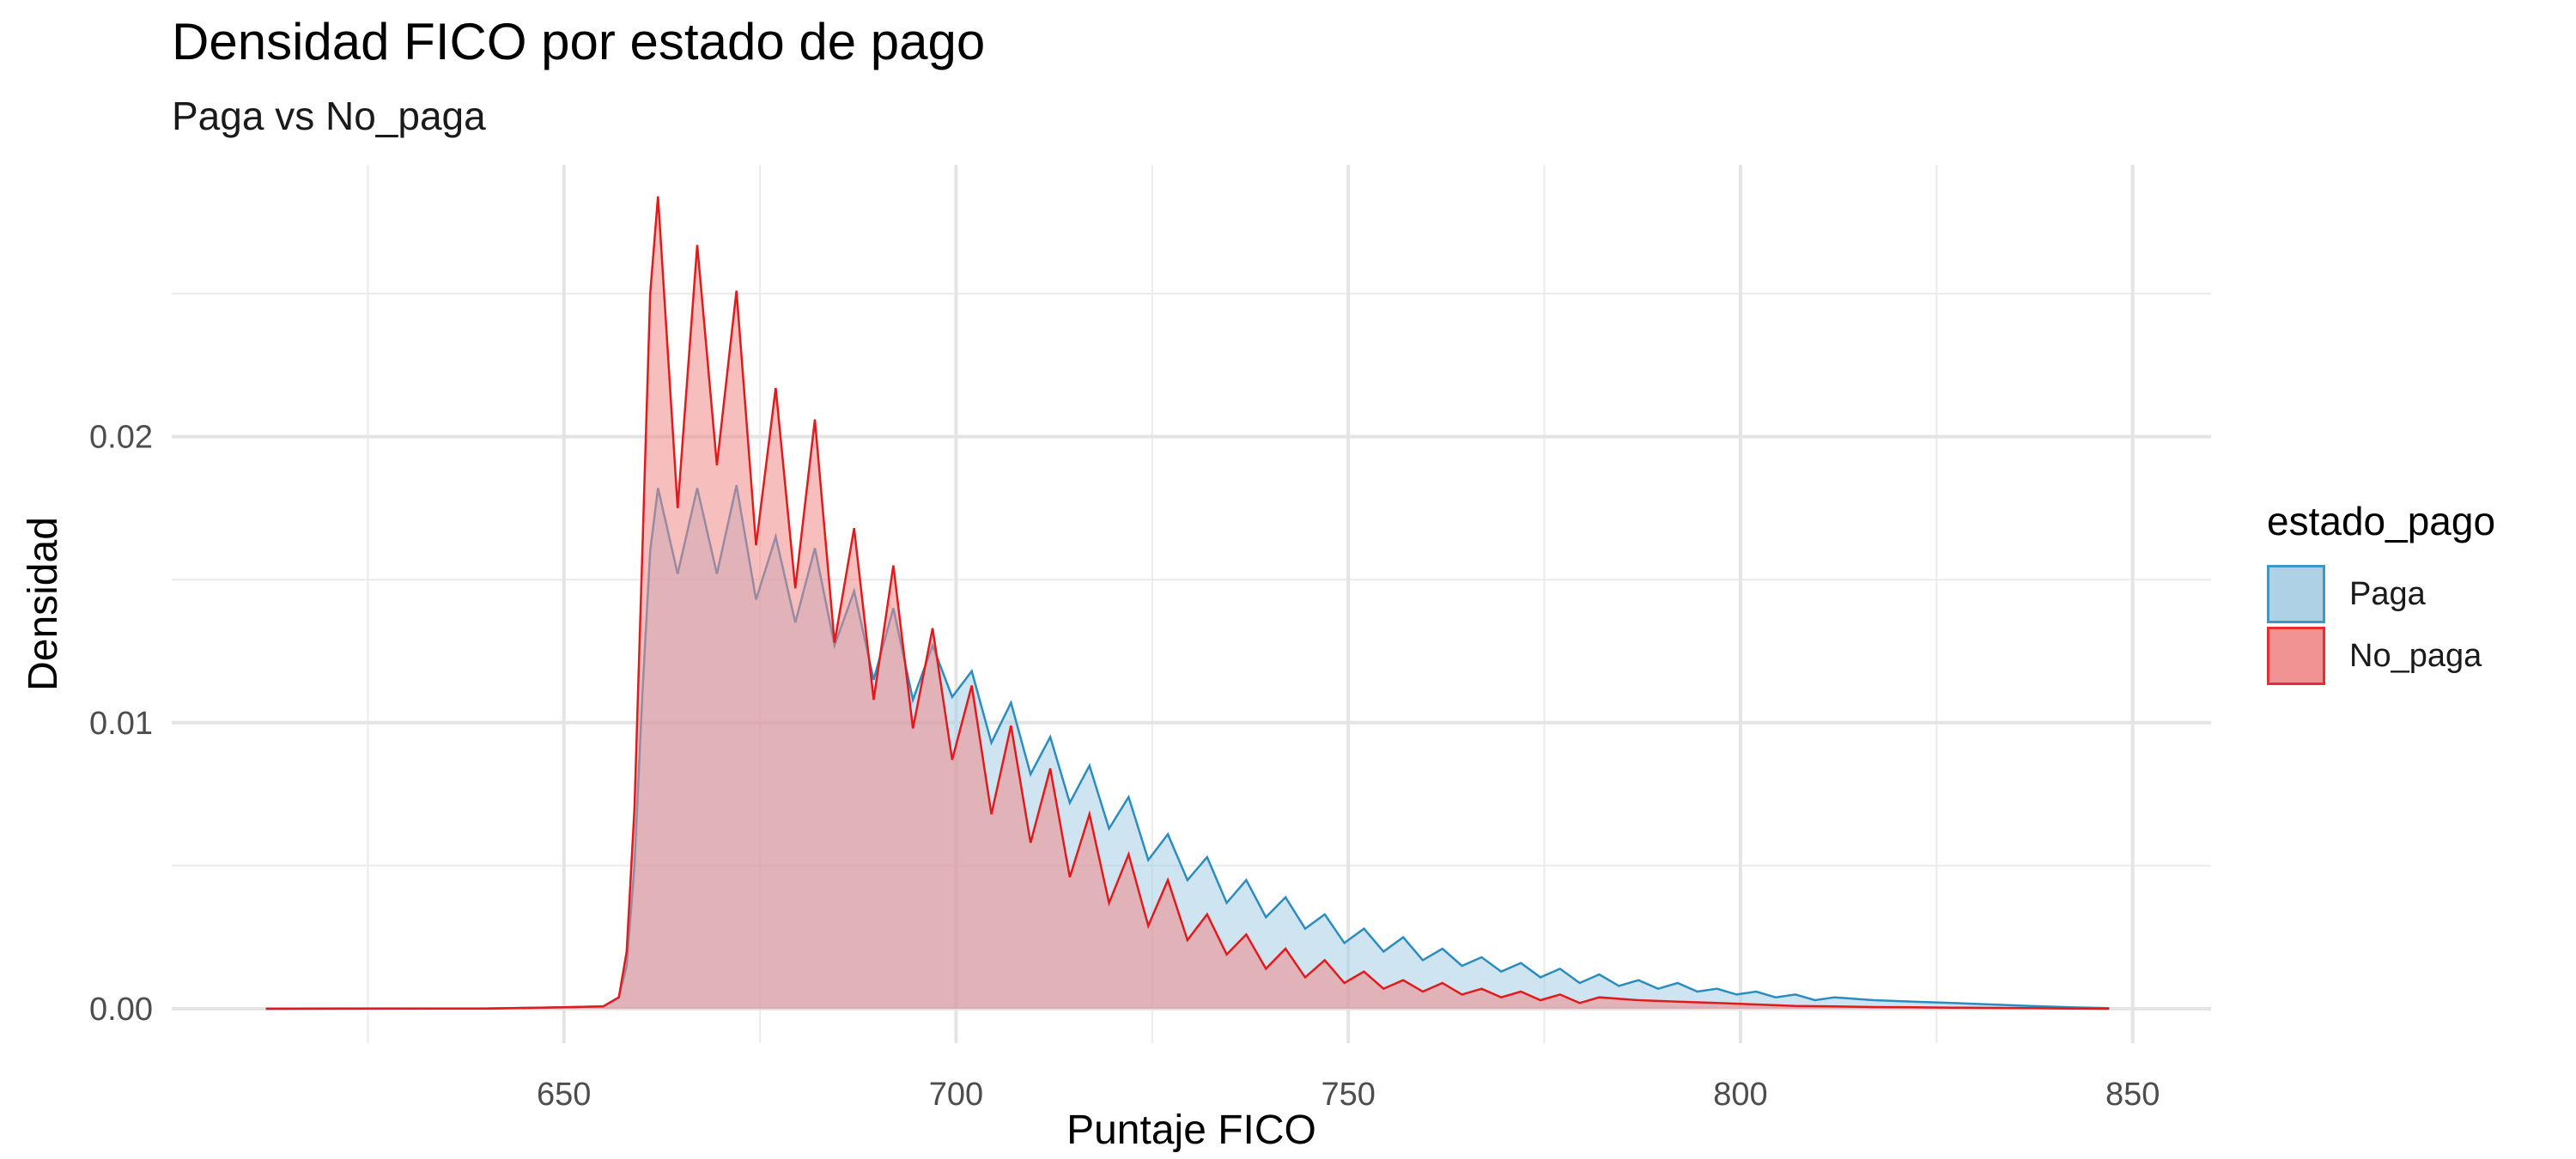 The image size is (2576, 1159). I want to click on x-tick-label: 700, so click(956, 1095).